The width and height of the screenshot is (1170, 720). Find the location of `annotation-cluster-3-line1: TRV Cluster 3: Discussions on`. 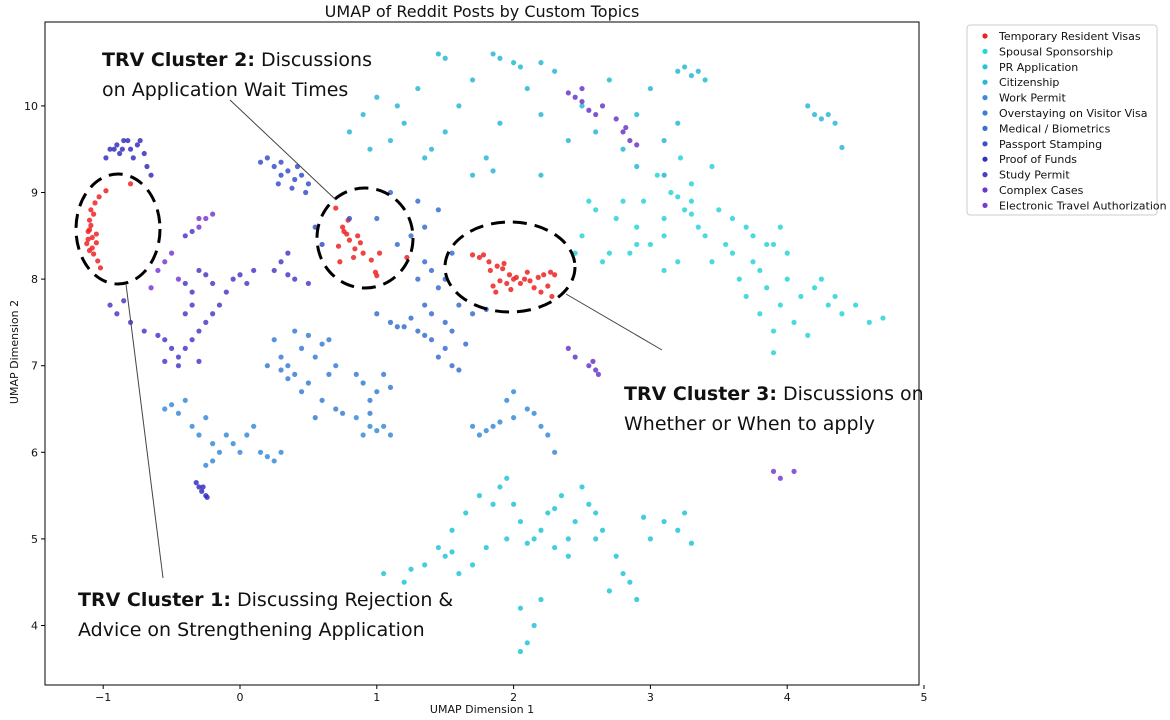

annotation-cluster-3-line1: TRV Cluster 3: Discussions on is located at coordinates (774, 394).